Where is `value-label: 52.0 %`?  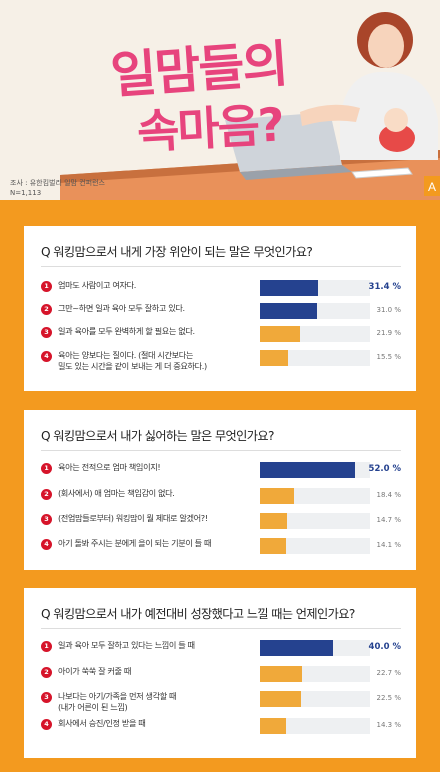 value-label: 52.0 % is located at coordinates (384, 469).